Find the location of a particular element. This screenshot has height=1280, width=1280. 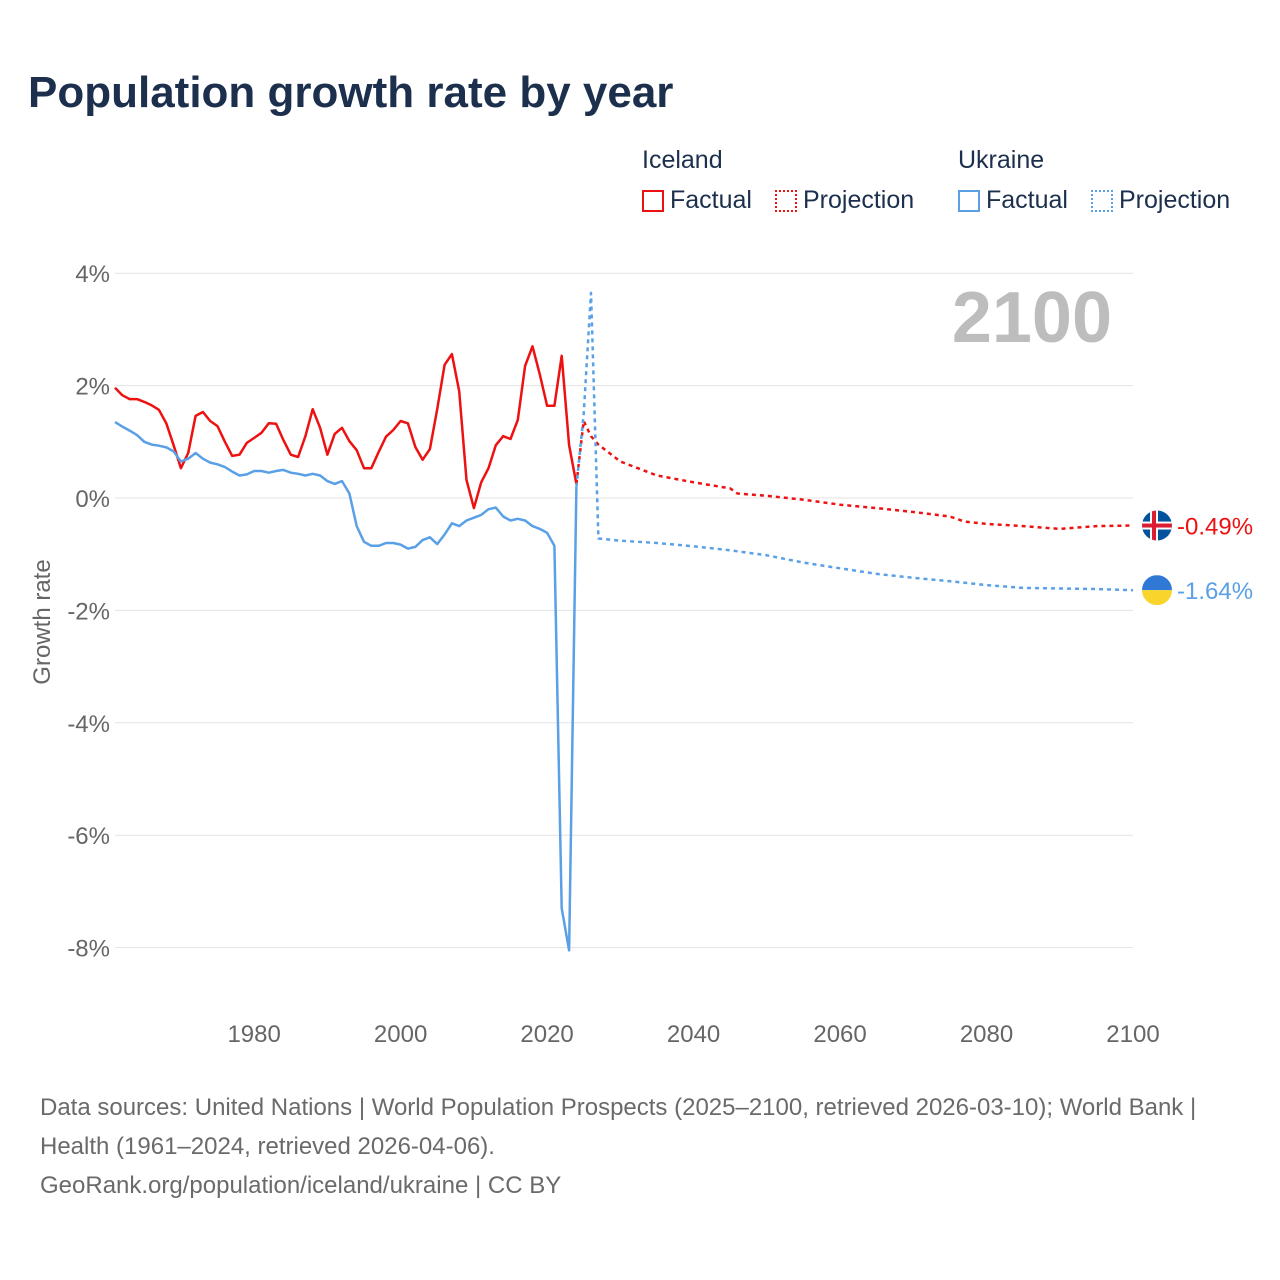

y-tick-label: 0% is located at coordinates (92, 499).